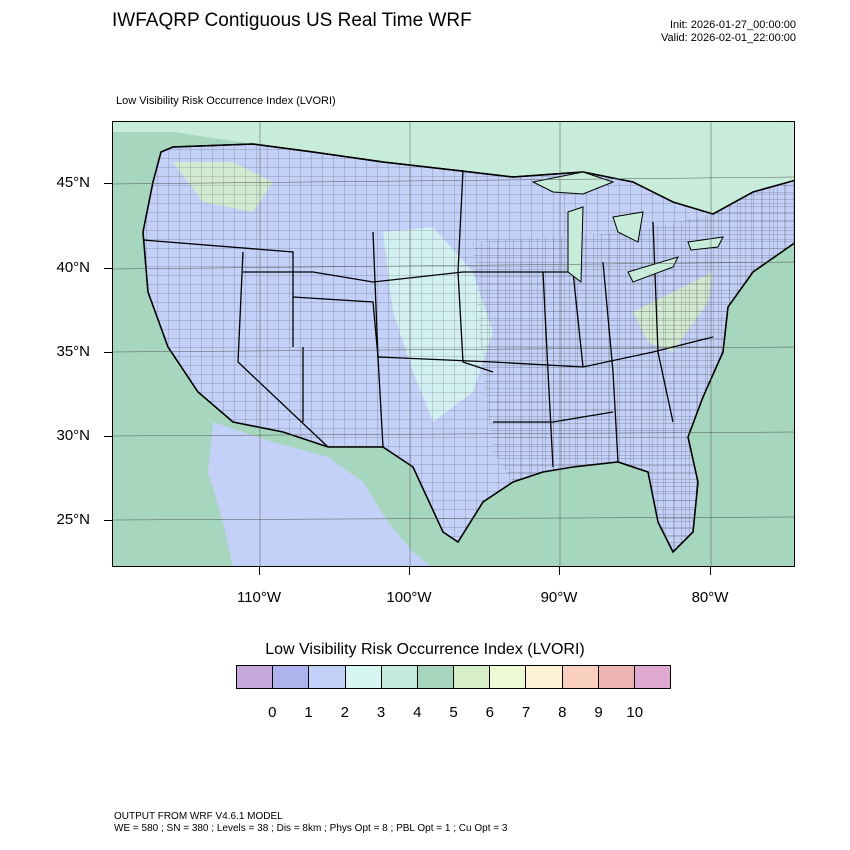 Image resolution: width=850 pixels, height=850 pixels. What do you see at coordinates (559, 597) in the screenshot?
I see `lon-label-90: 90°W` at bounding box center [559, 597].